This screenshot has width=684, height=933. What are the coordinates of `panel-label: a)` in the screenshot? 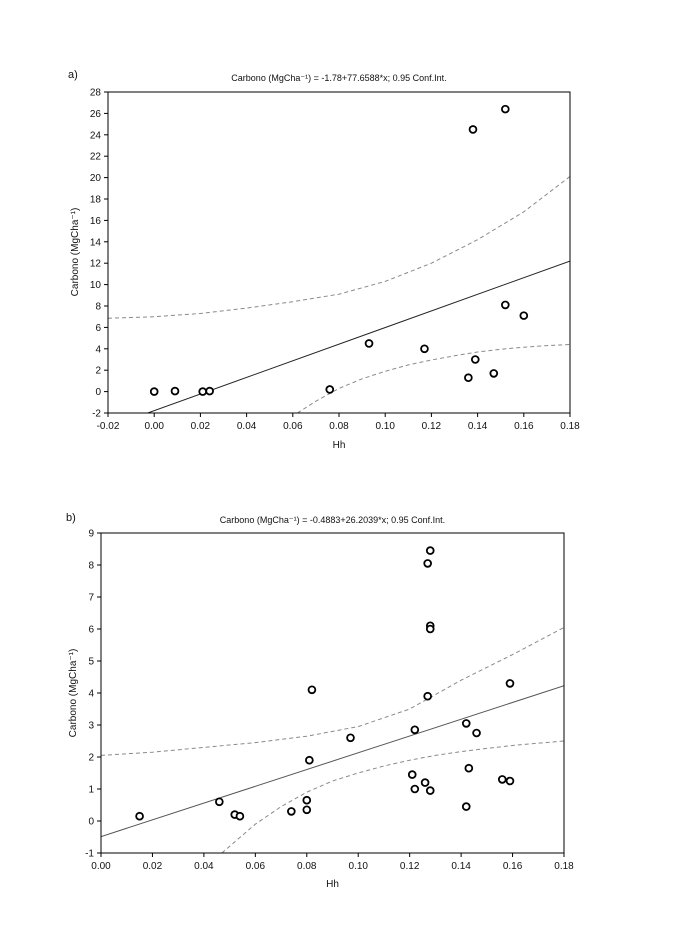 It's located at (73, 75).